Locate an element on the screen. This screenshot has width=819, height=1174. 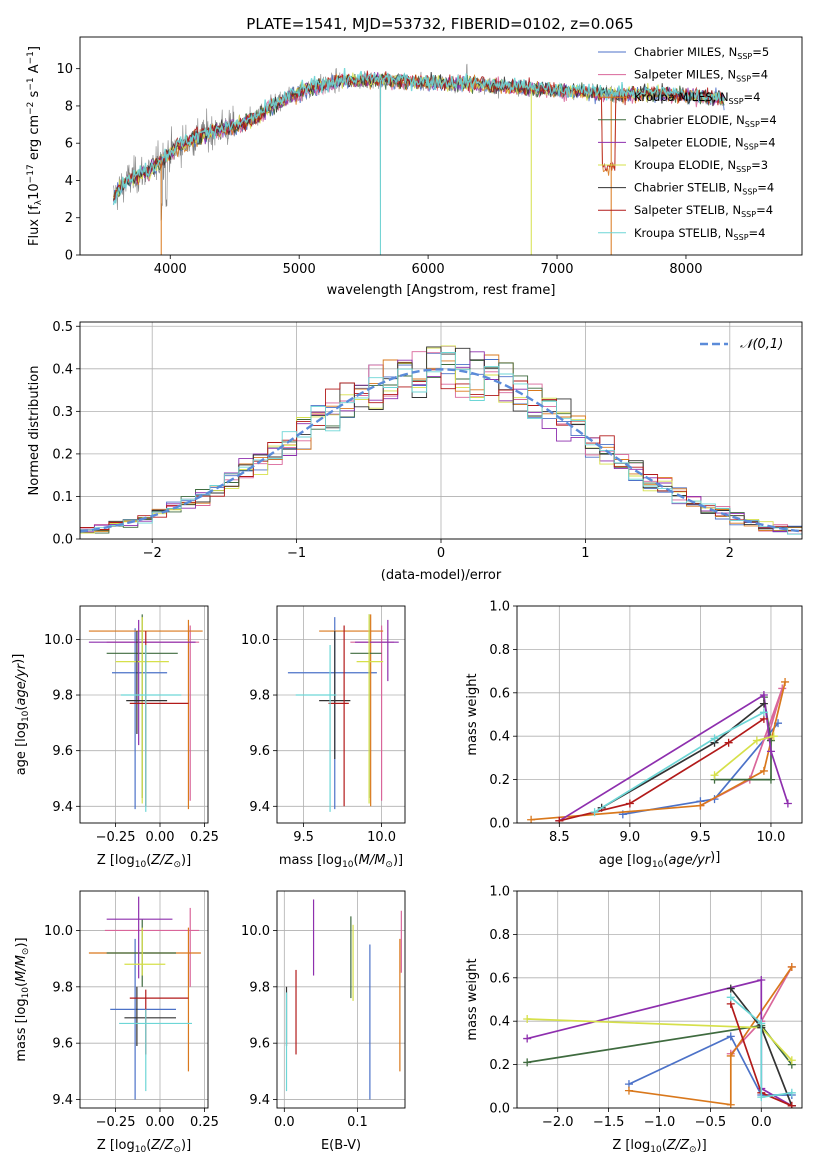
x-tick-label: −2.0 is located at coordinates (558, 1122).